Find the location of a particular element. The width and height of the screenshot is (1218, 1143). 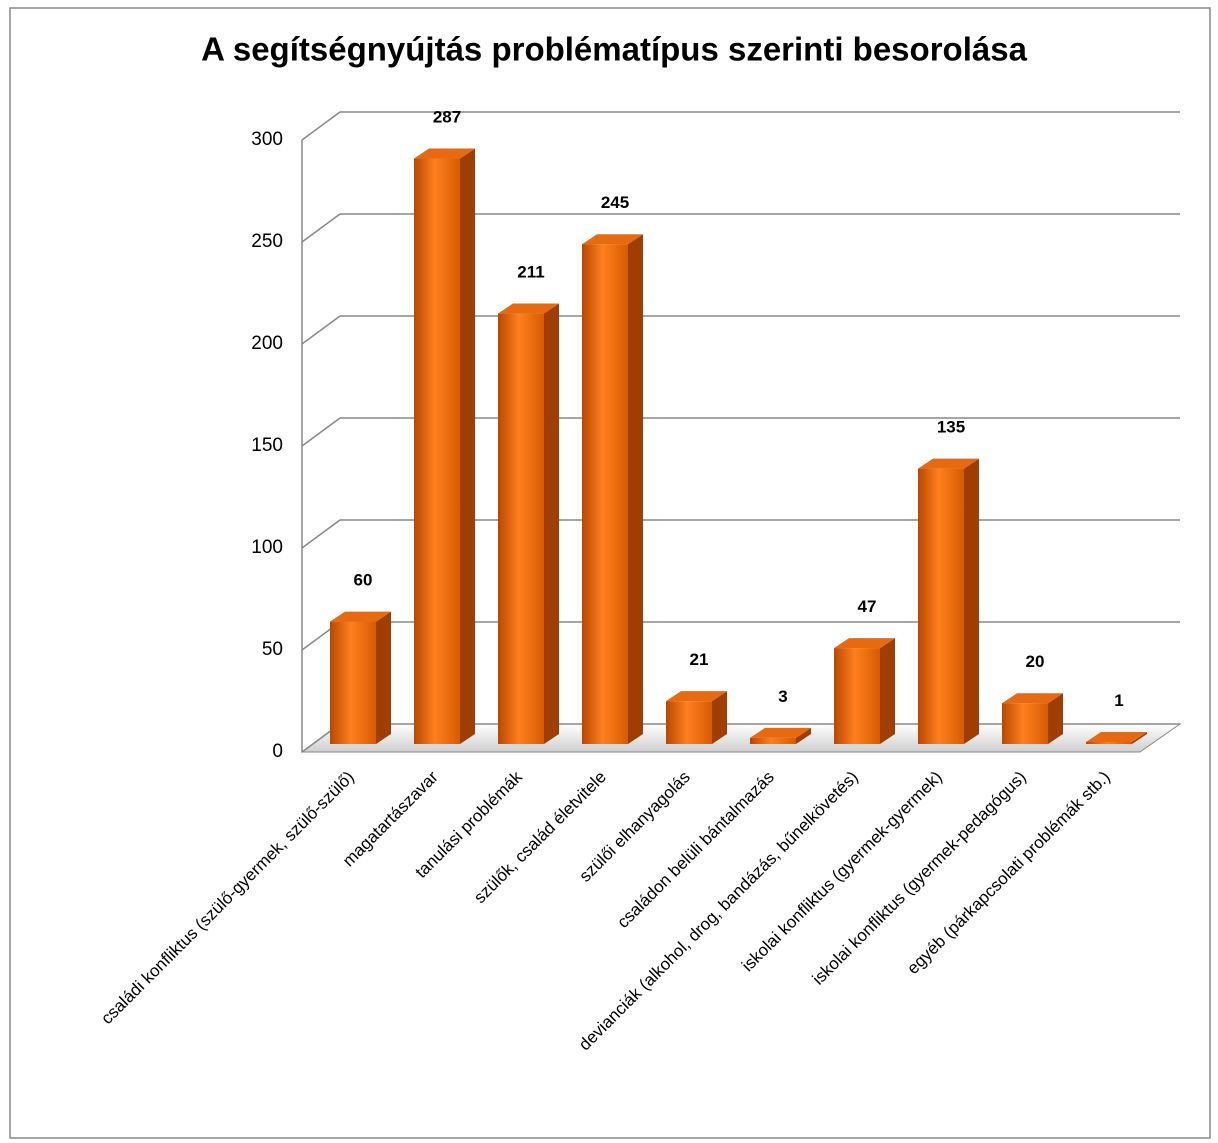

data-label: 47 is located at coordinates (867, 606).